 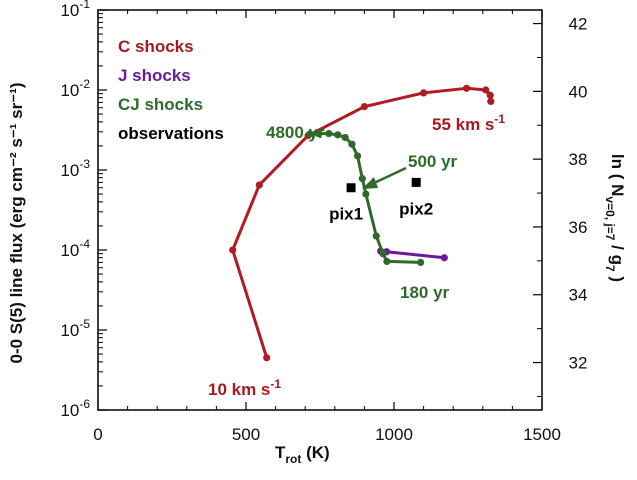 I want to click on x-axis-label: Trot (K), so click(x=302, y=454).